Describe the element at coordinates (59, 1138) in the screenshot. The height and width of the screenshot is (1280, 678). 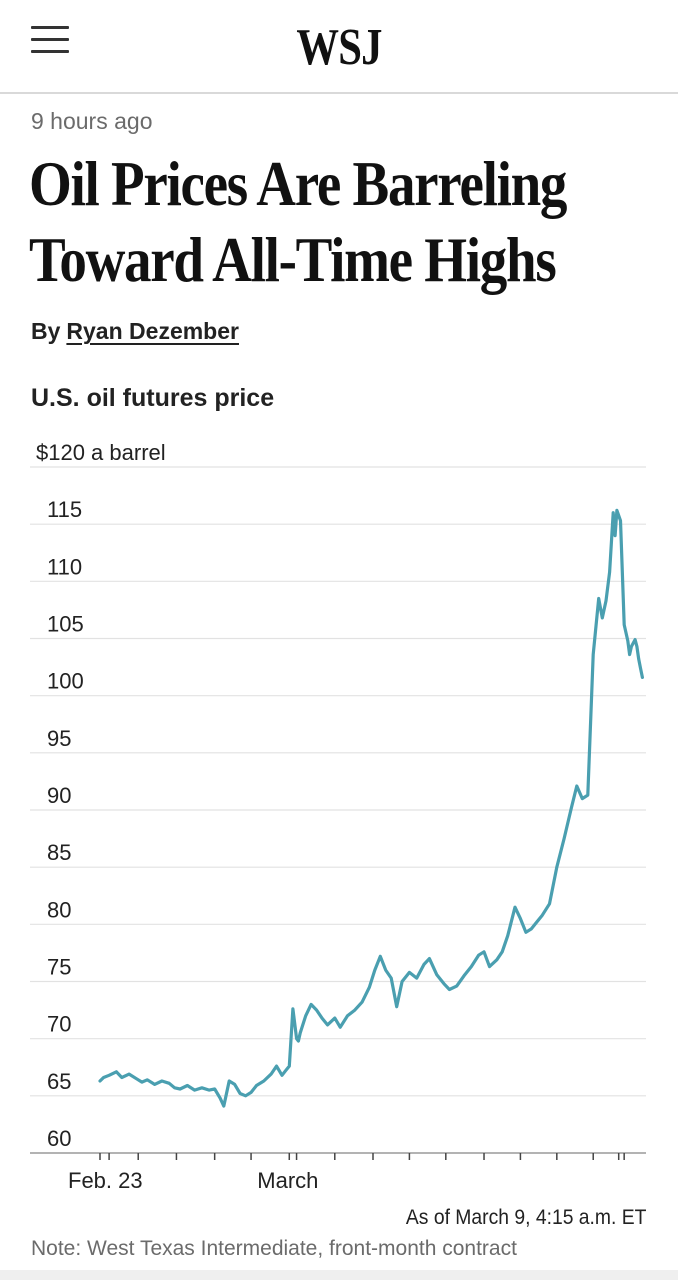
I see `y-tick-label-60: 60` at that location.